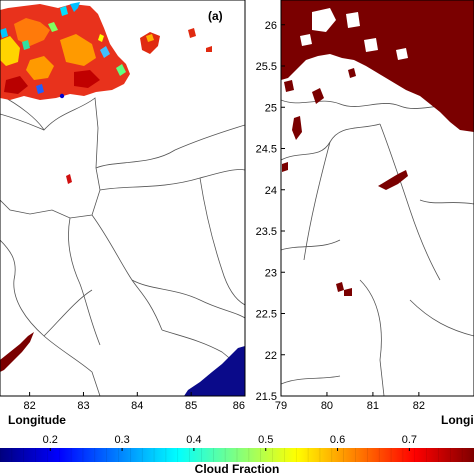 The width and height of the screenshot is (474, 474). I want to click on panel-a-cloud-north, so click(65, 51).